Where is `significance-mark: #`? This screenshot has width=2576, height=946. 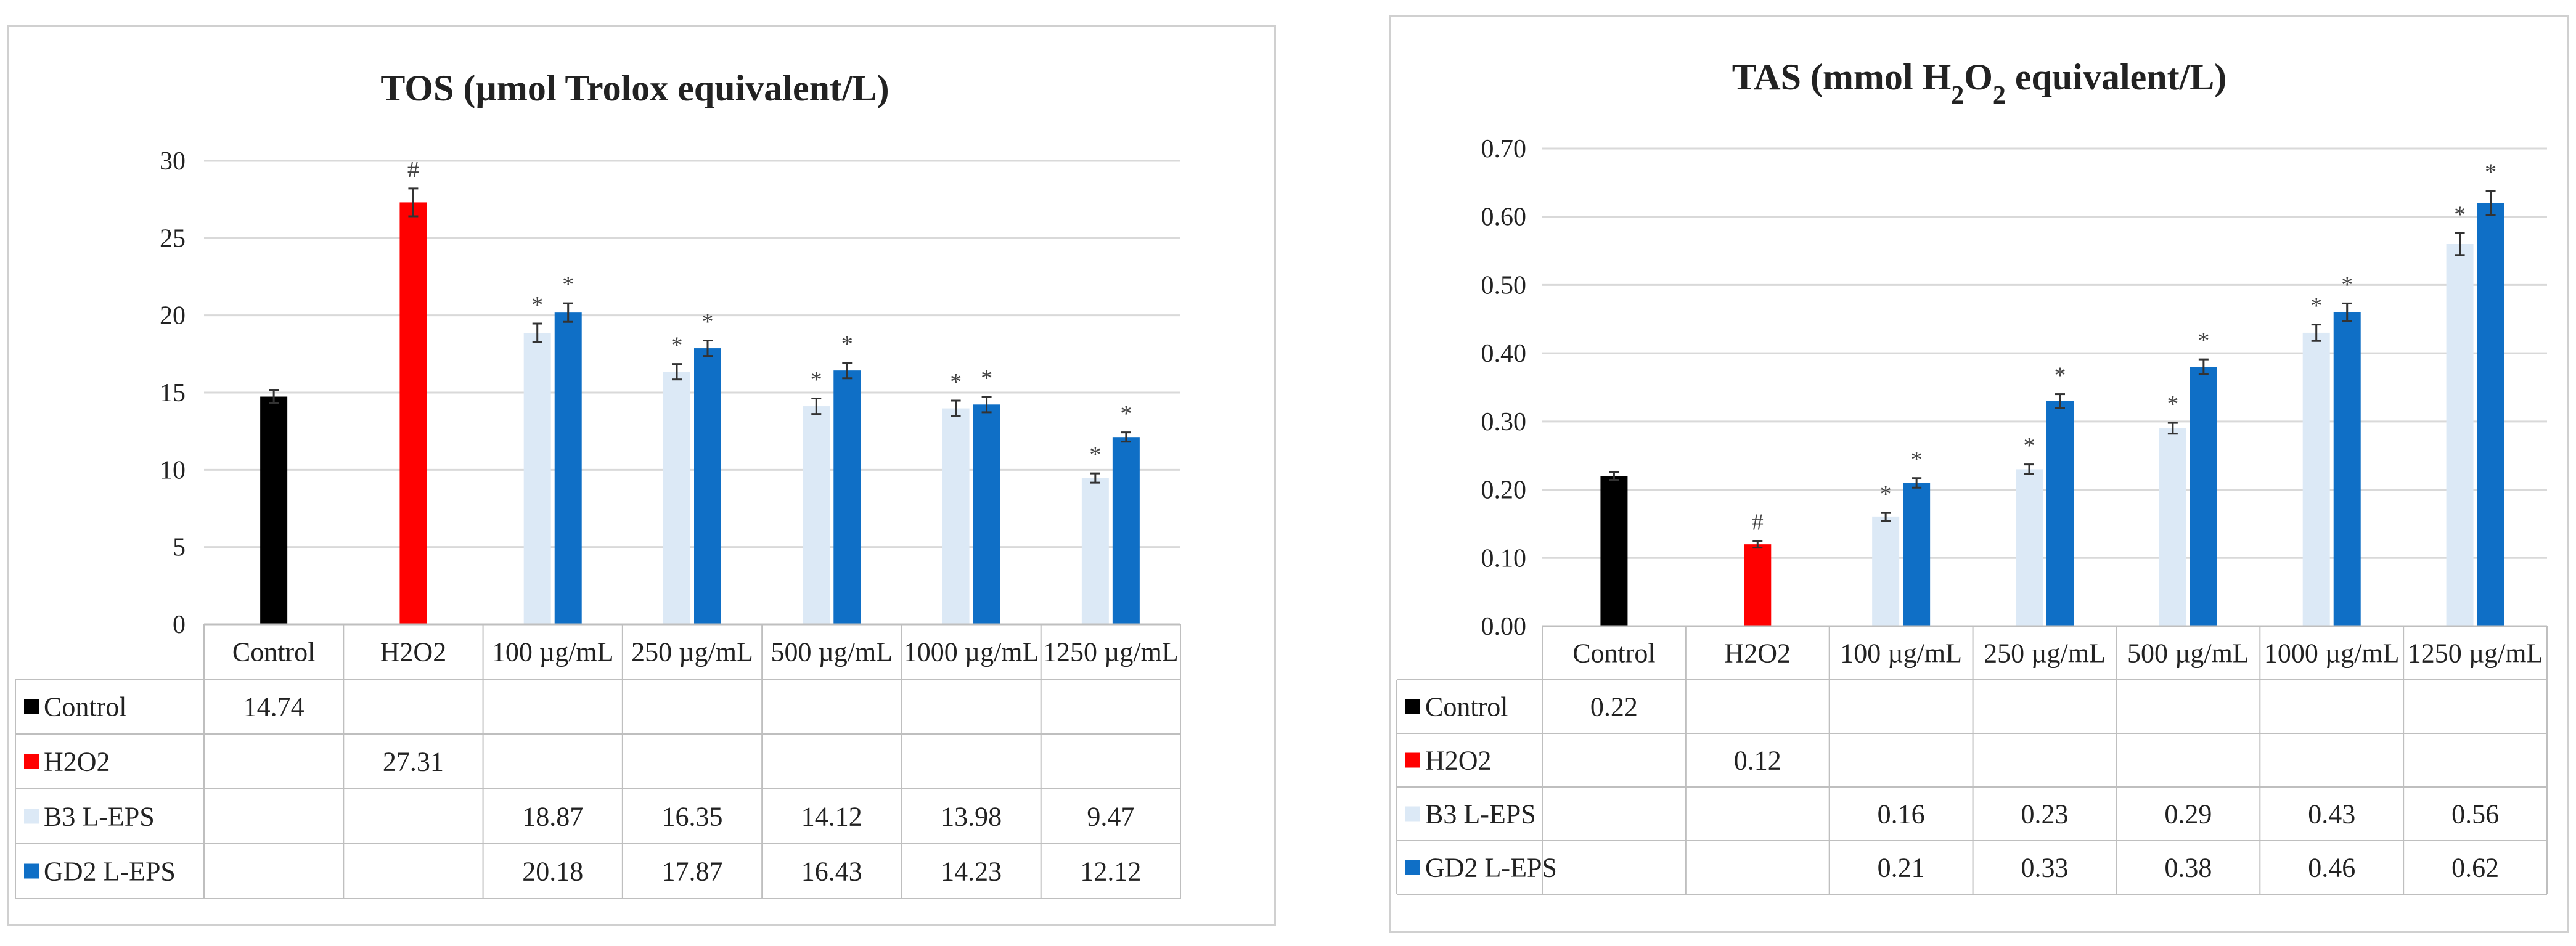 significance-mark: # is located at coordinates (1758, 523).